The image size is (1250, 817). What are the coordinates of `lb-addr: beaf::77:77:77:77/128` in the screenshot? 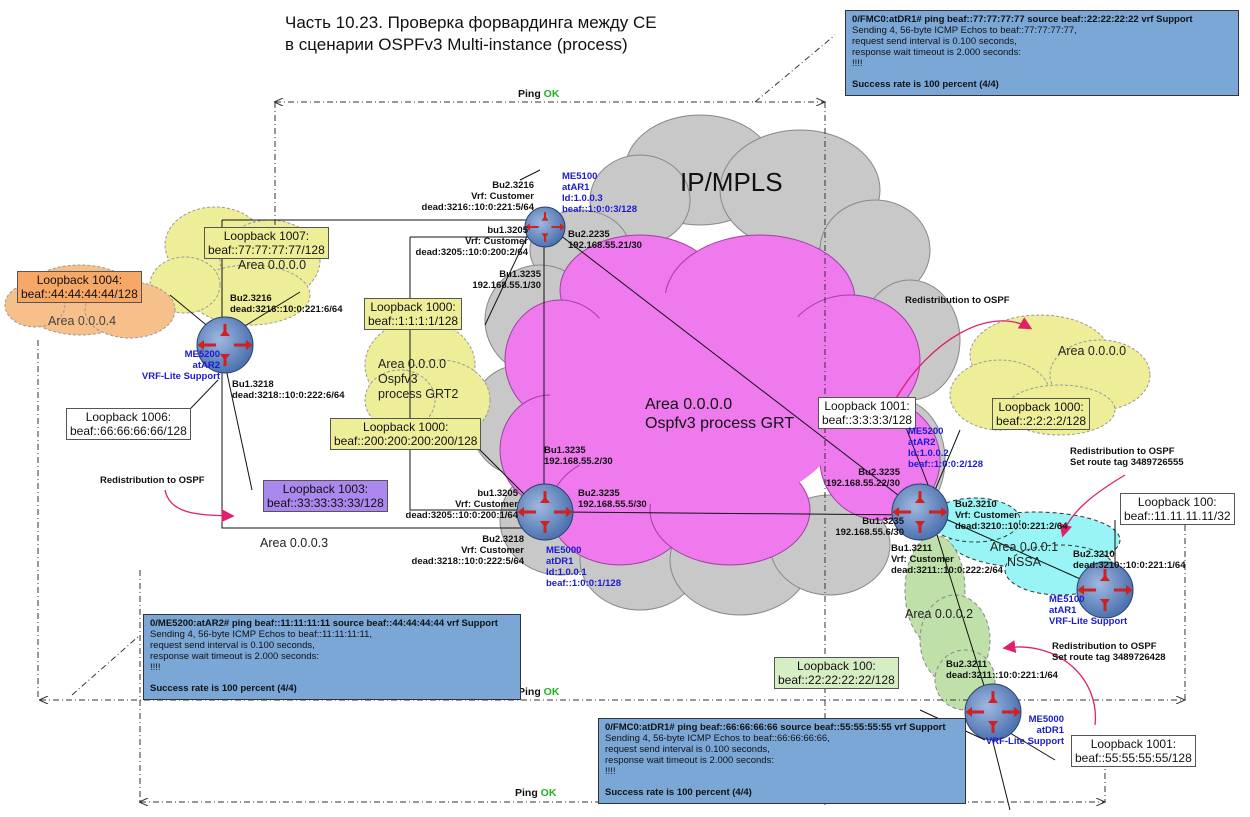 It's located at (266, 250).